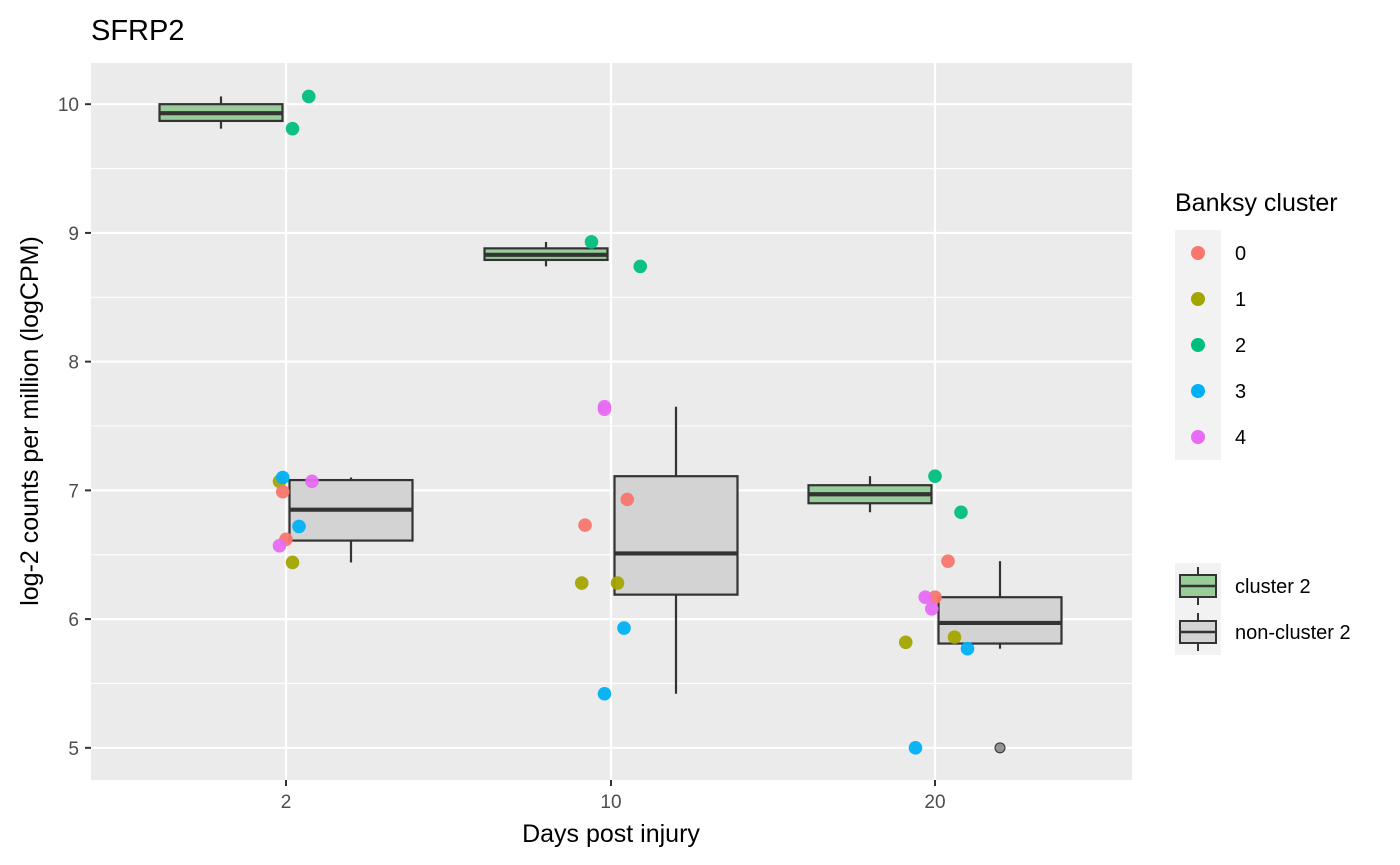 Image resolution: width=1400 pixels, height=865 pixels. I want to click on x-axis-title: Days post injury, so click(611, 834).